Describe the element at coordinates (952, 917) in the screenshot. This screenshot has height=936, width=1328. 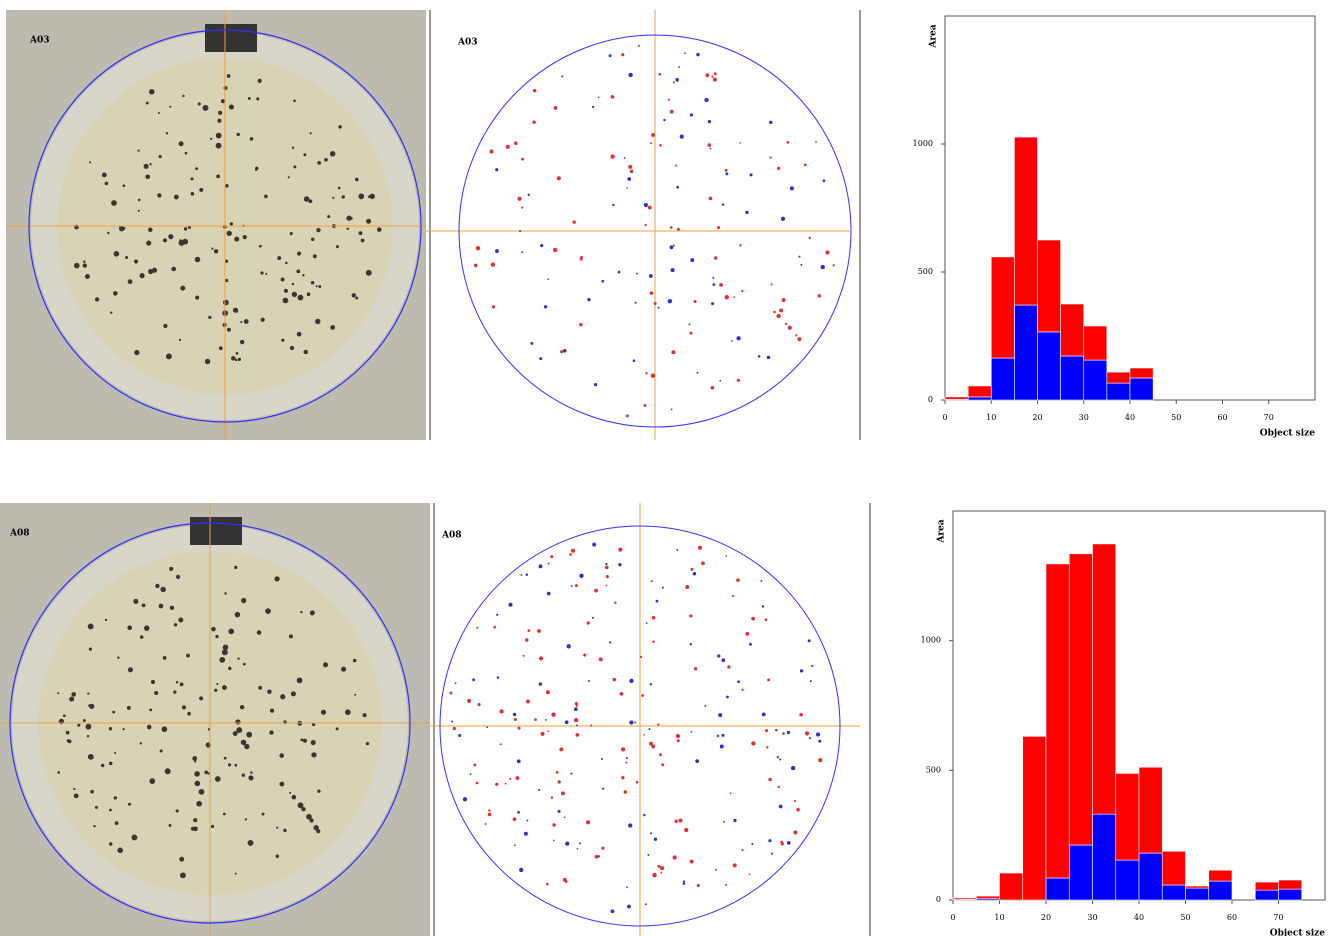
I see `x-tick-label: 0` at that location.